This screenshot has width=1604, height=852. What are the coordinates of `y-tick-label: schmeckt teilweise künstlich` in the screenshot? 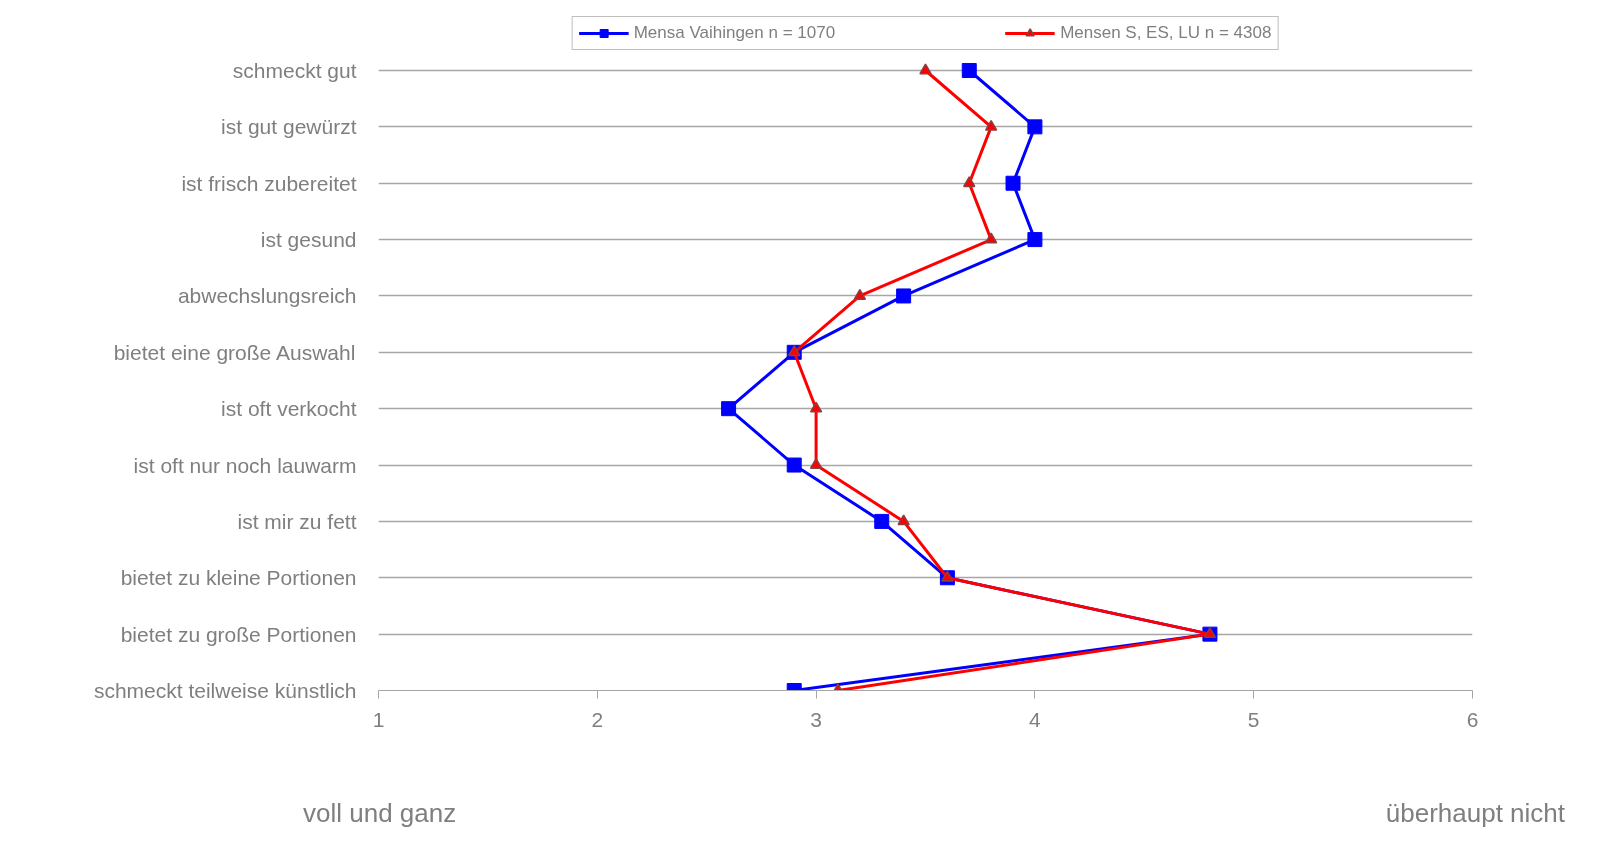 It's located at (225, 690).